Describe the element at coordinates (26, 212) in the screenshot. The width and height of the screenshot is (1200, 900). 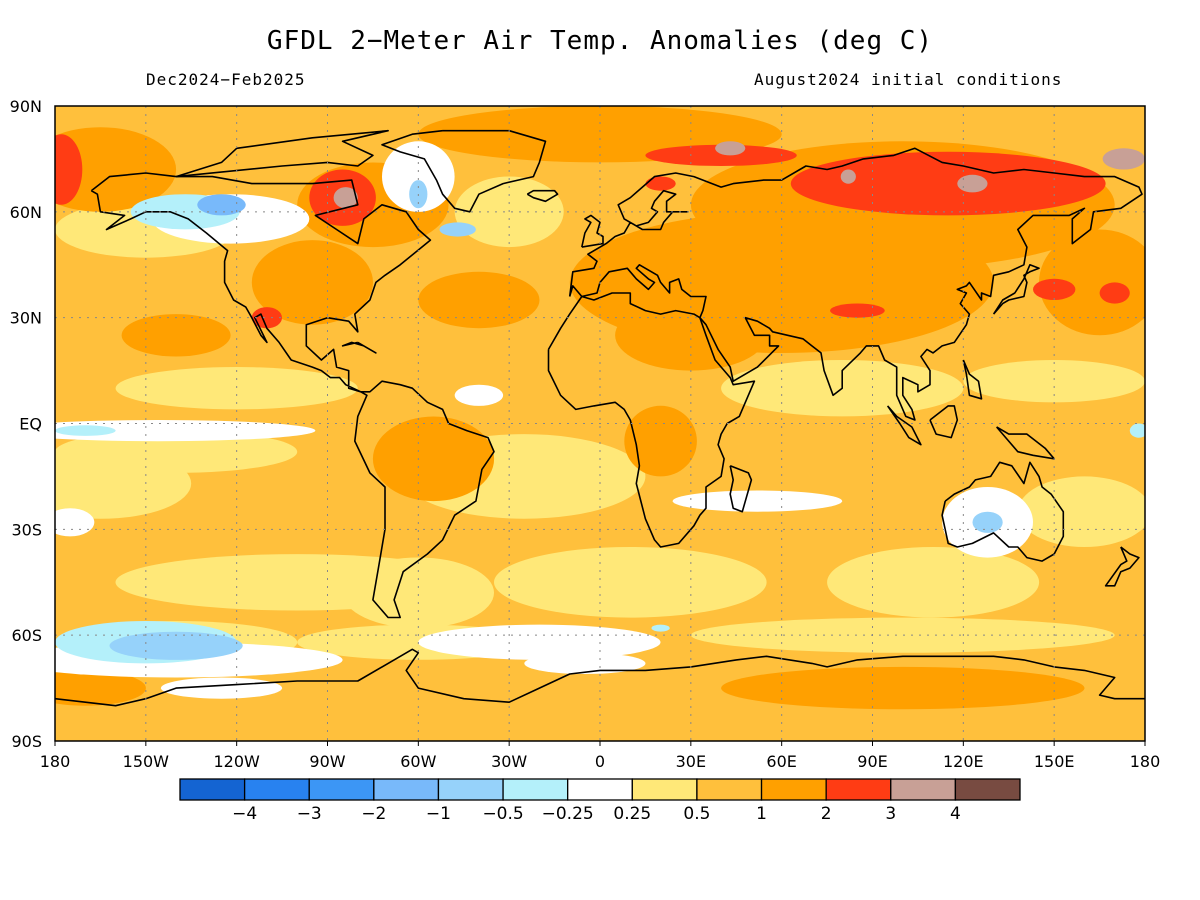
I see `lat-tick-label: 60N` at that location.